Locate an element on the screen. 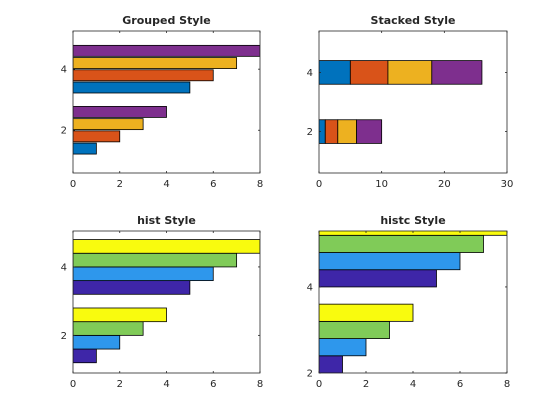 The image size is (560, 420). chart-title-stacked: Stacked Style is located at coordinates (413, 20).